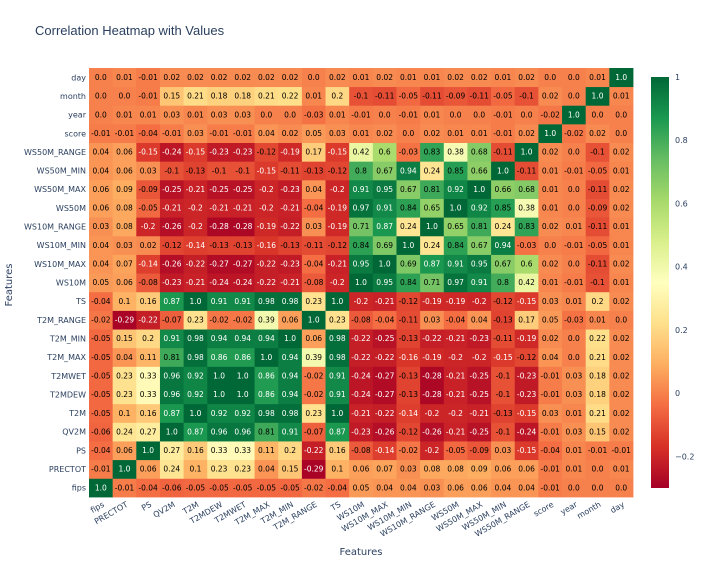 The width and height of the screenshot is (705, 564). Describe the element at coordinates (9, 285) in the screenshot. I see `y-axis-title: Features` at that location.